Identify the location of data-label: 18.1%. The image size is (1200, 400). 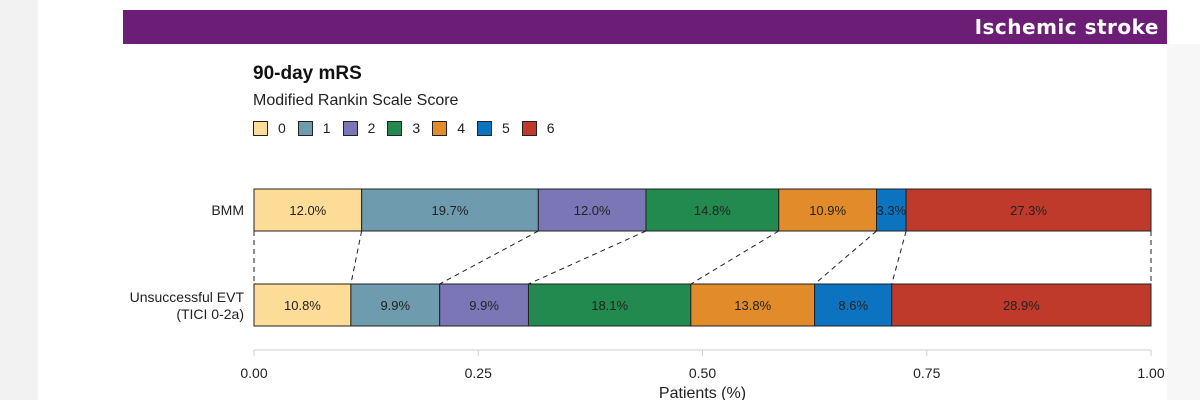
(609, 305).